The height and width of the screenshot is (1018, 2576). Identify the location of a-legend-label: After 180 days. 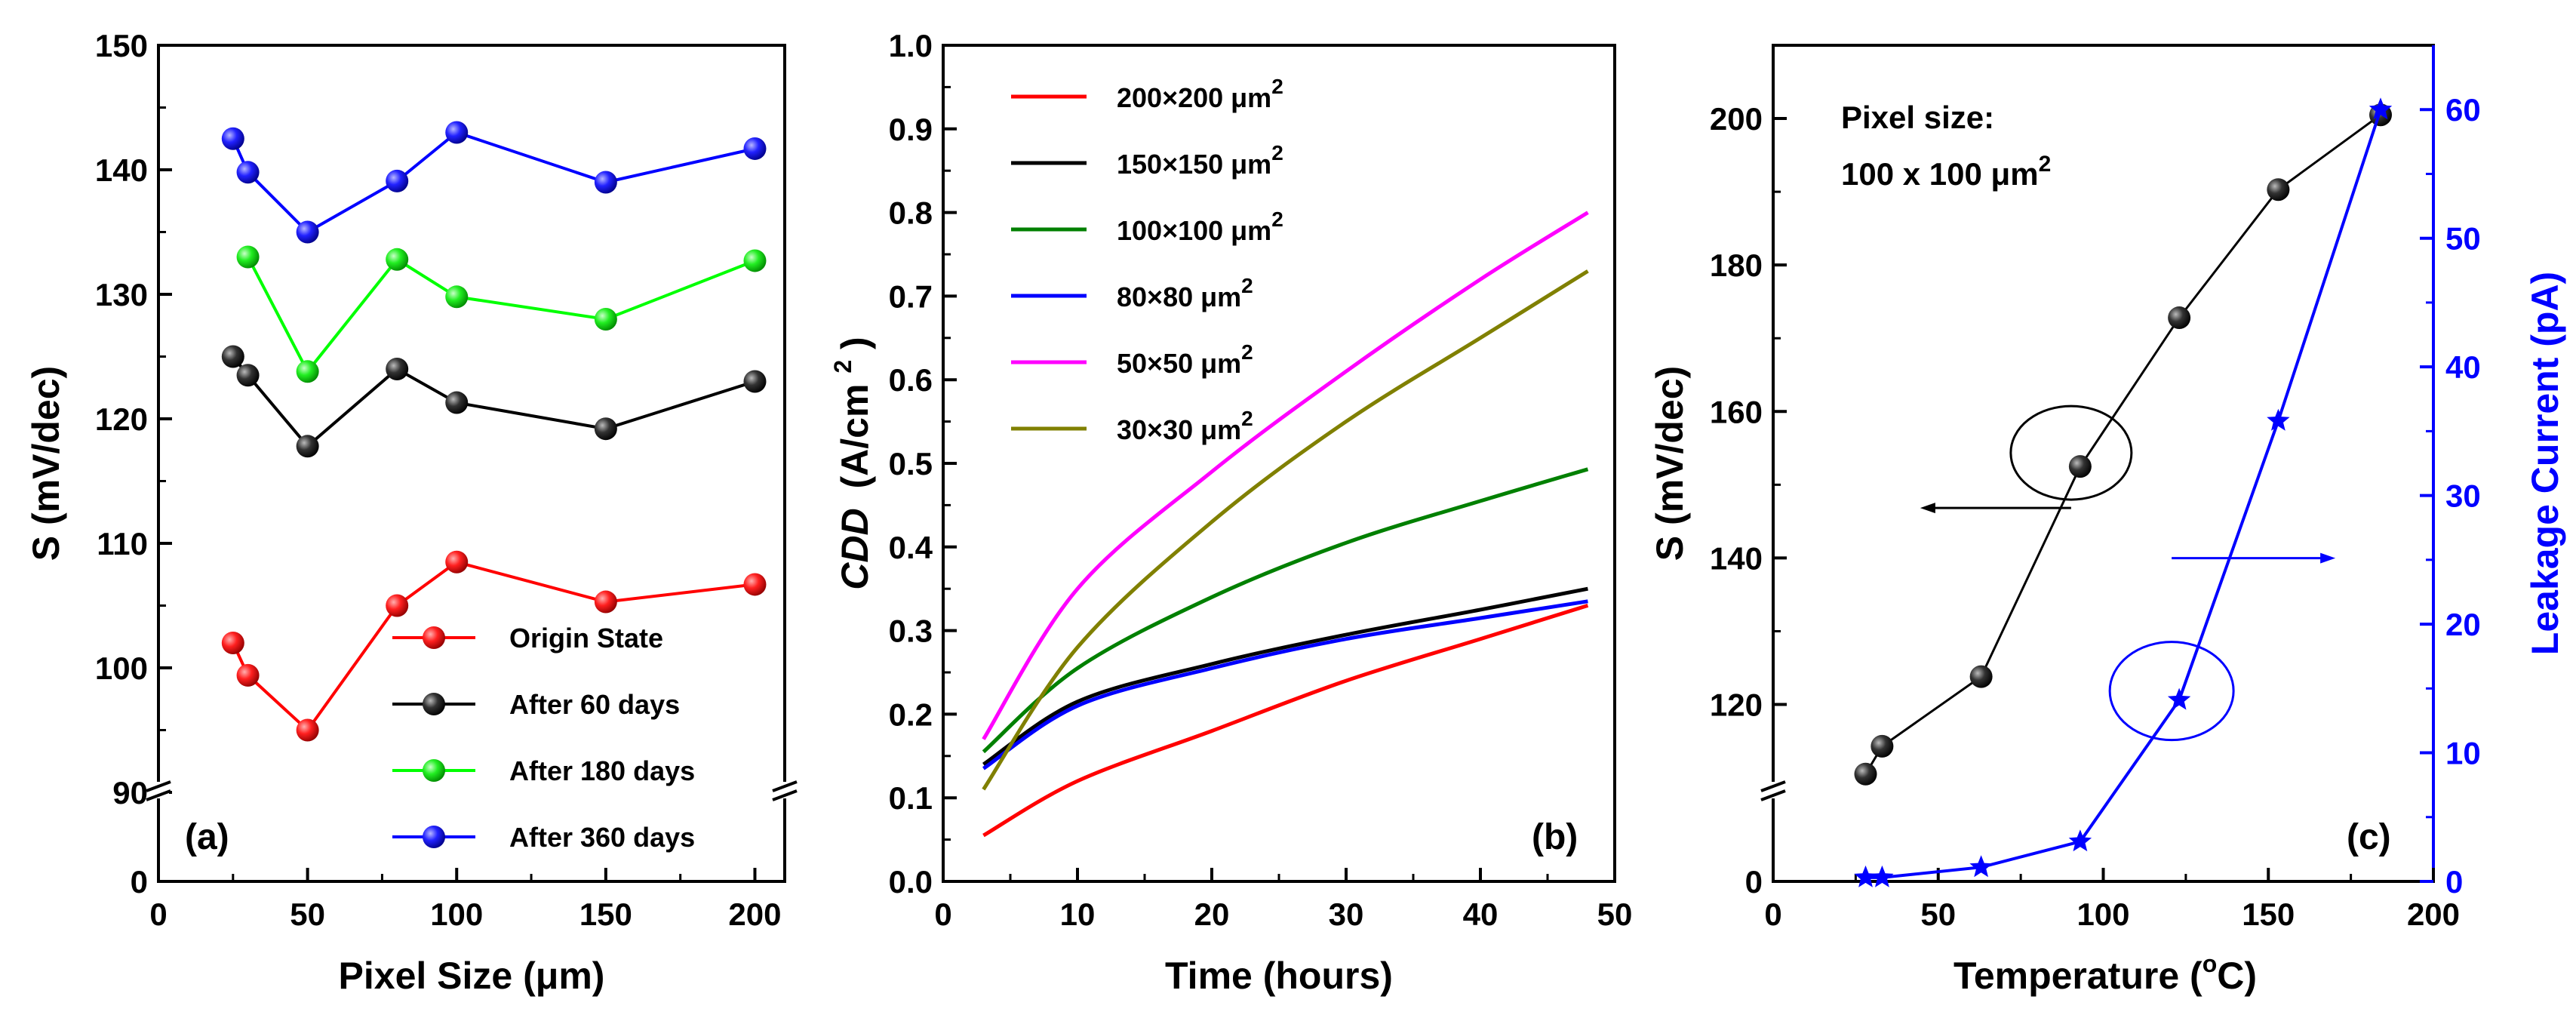
(602, 770).